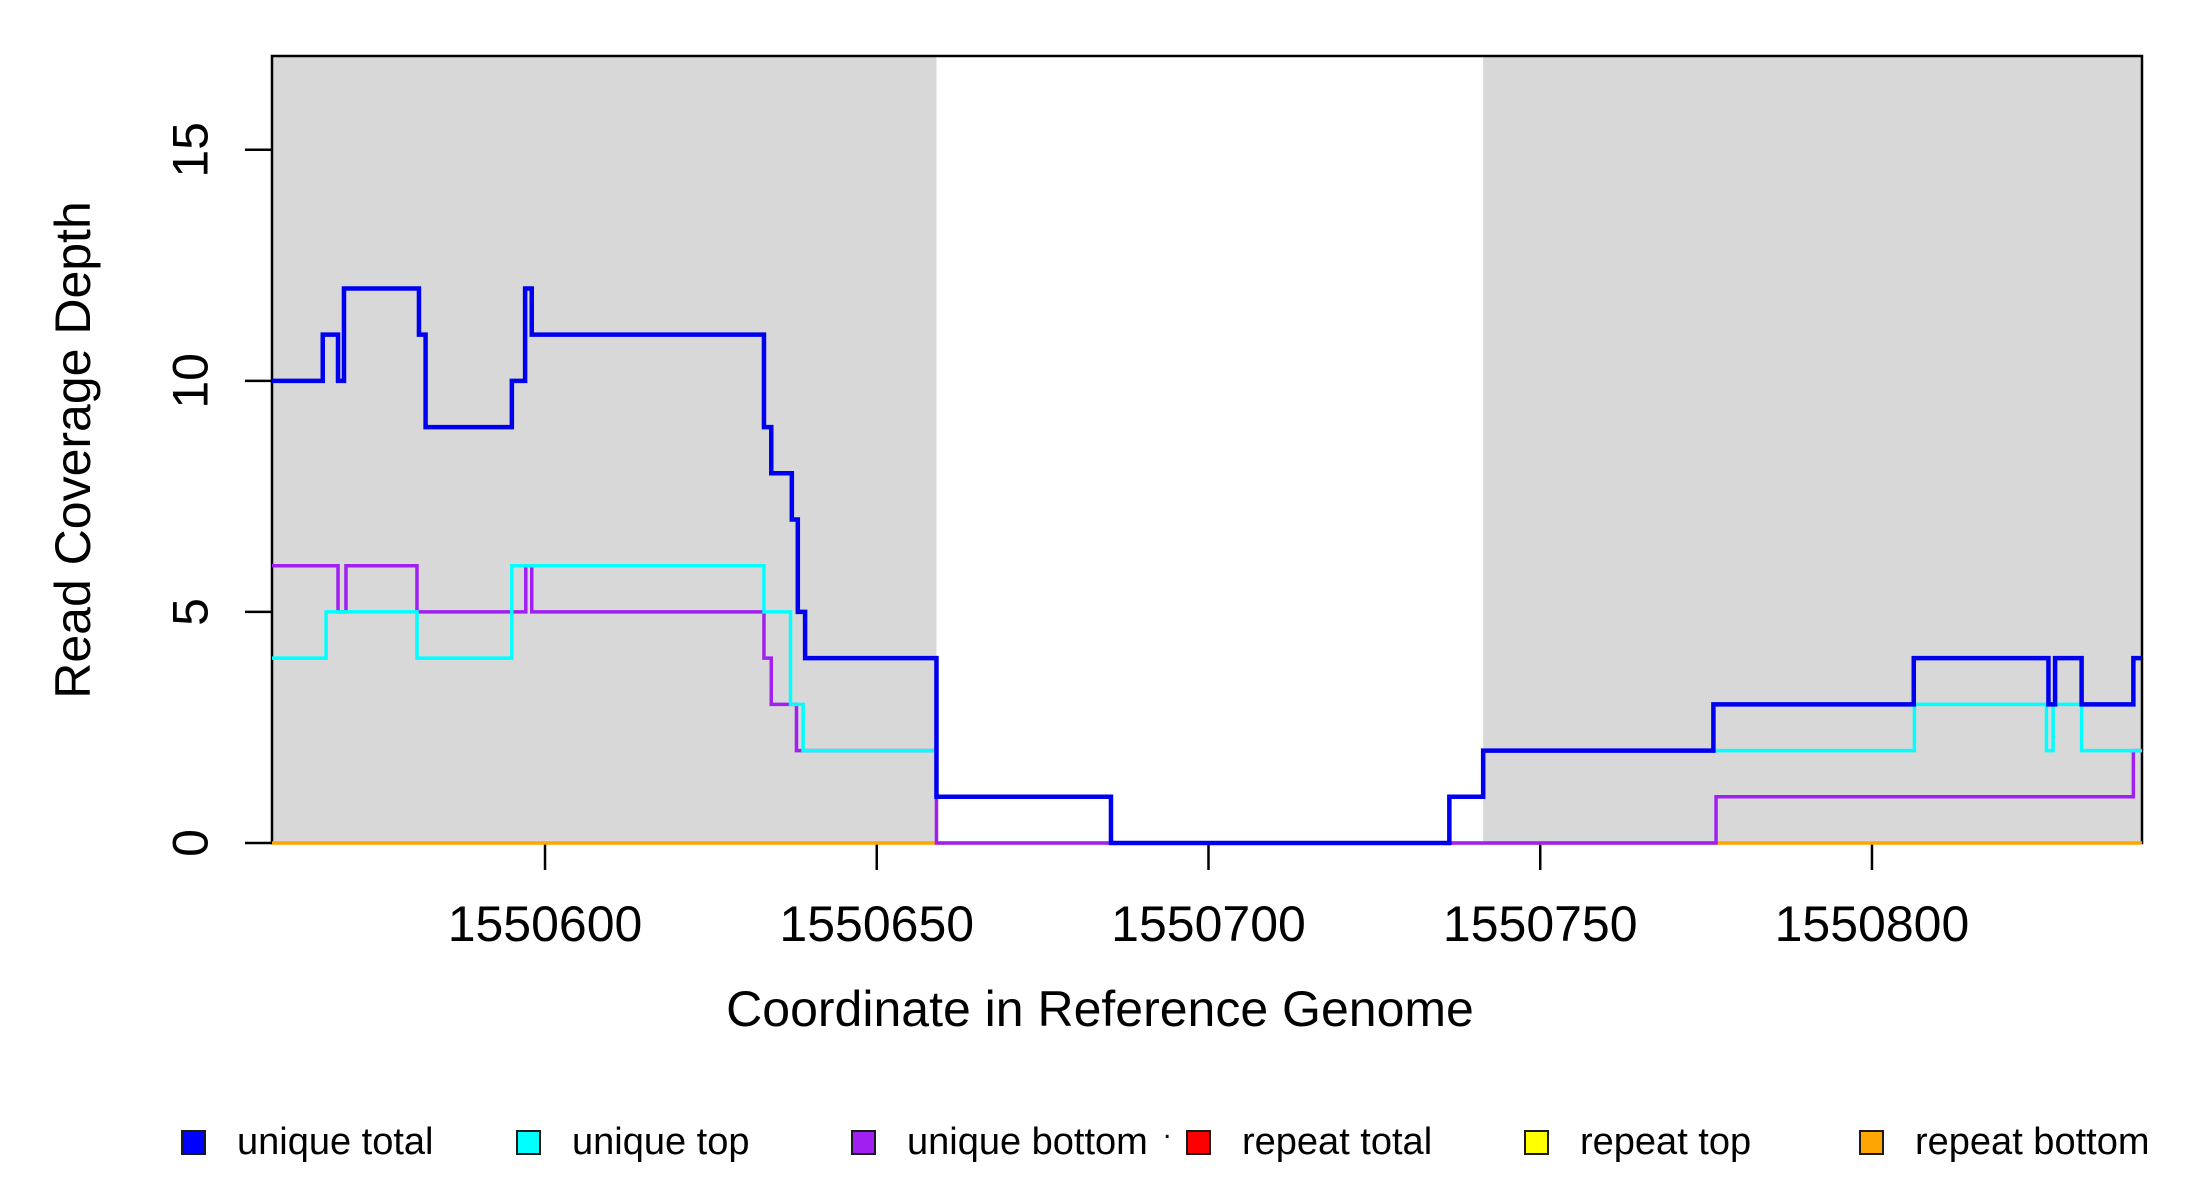 Image resolution: width=2200 pixels, height=1200 pixels. I want to click on y-tick-label: 15, so click(191, 150).